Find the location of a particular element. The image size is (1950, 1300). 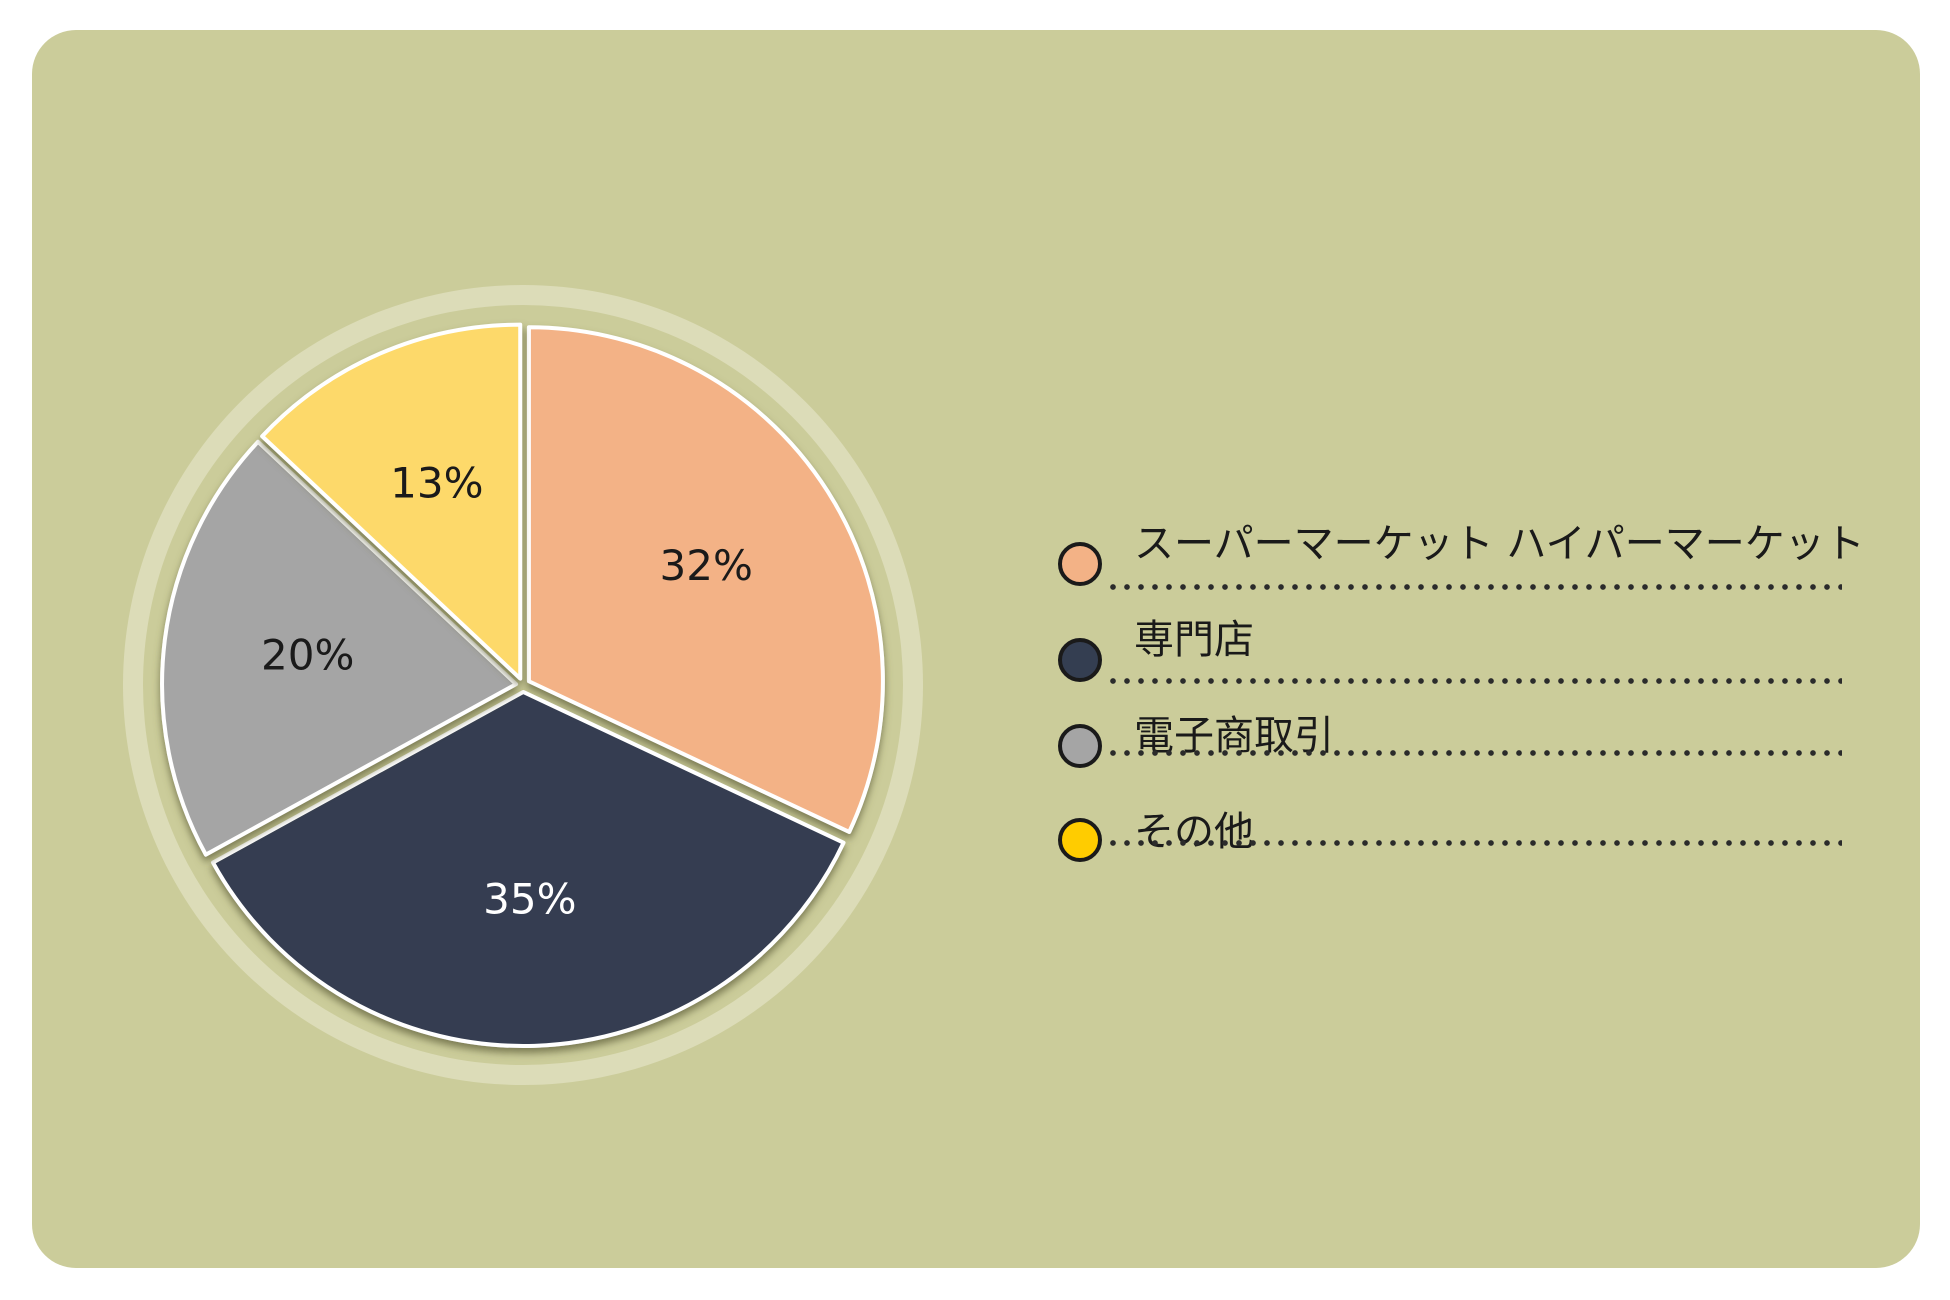

pie-slice-labels: 32% 35% 20% 13% is located at coordinates (507, 690).